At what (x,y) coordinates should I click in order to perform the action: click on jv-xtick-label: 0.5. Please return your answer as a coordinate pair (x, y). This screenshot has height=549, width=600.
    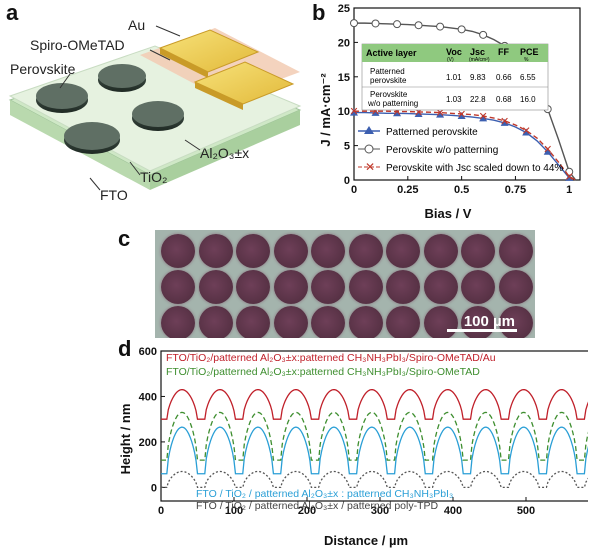
    Looking at the image, I should click on (461, 190).